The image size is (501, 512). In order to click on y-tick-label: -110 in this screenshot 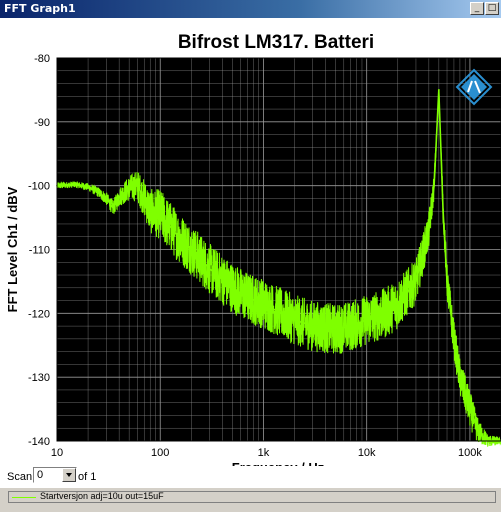, I will do `click(39, 251)`.